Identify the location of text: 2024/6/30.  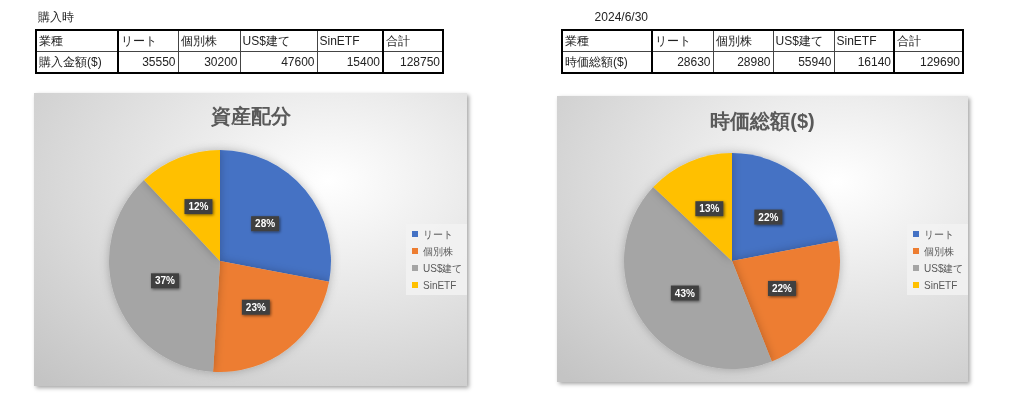
(621, 17).